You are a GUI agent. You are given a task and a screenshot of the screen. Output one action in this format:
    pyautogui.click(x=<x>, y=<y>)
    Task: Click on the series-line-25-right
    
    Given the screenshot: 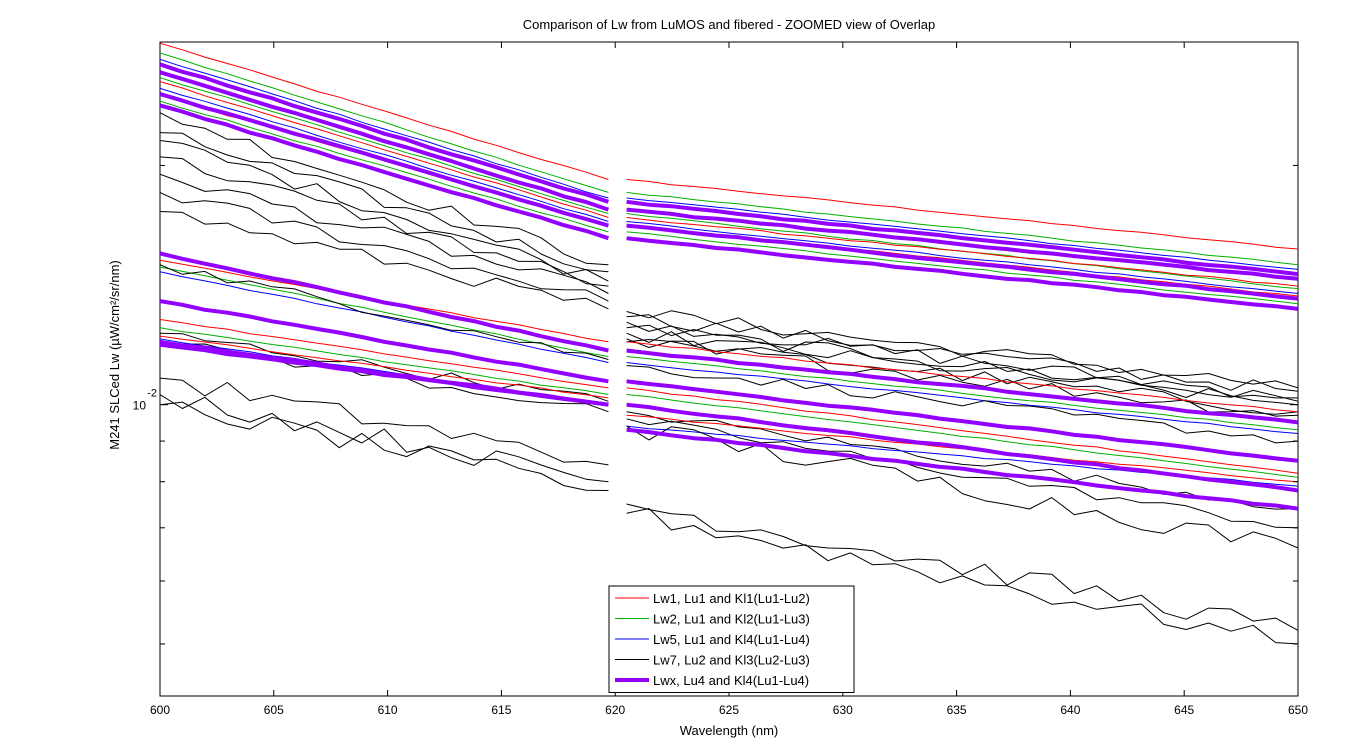 What is the action you would take?
    pyautogui.click(x=962, y=430)
    